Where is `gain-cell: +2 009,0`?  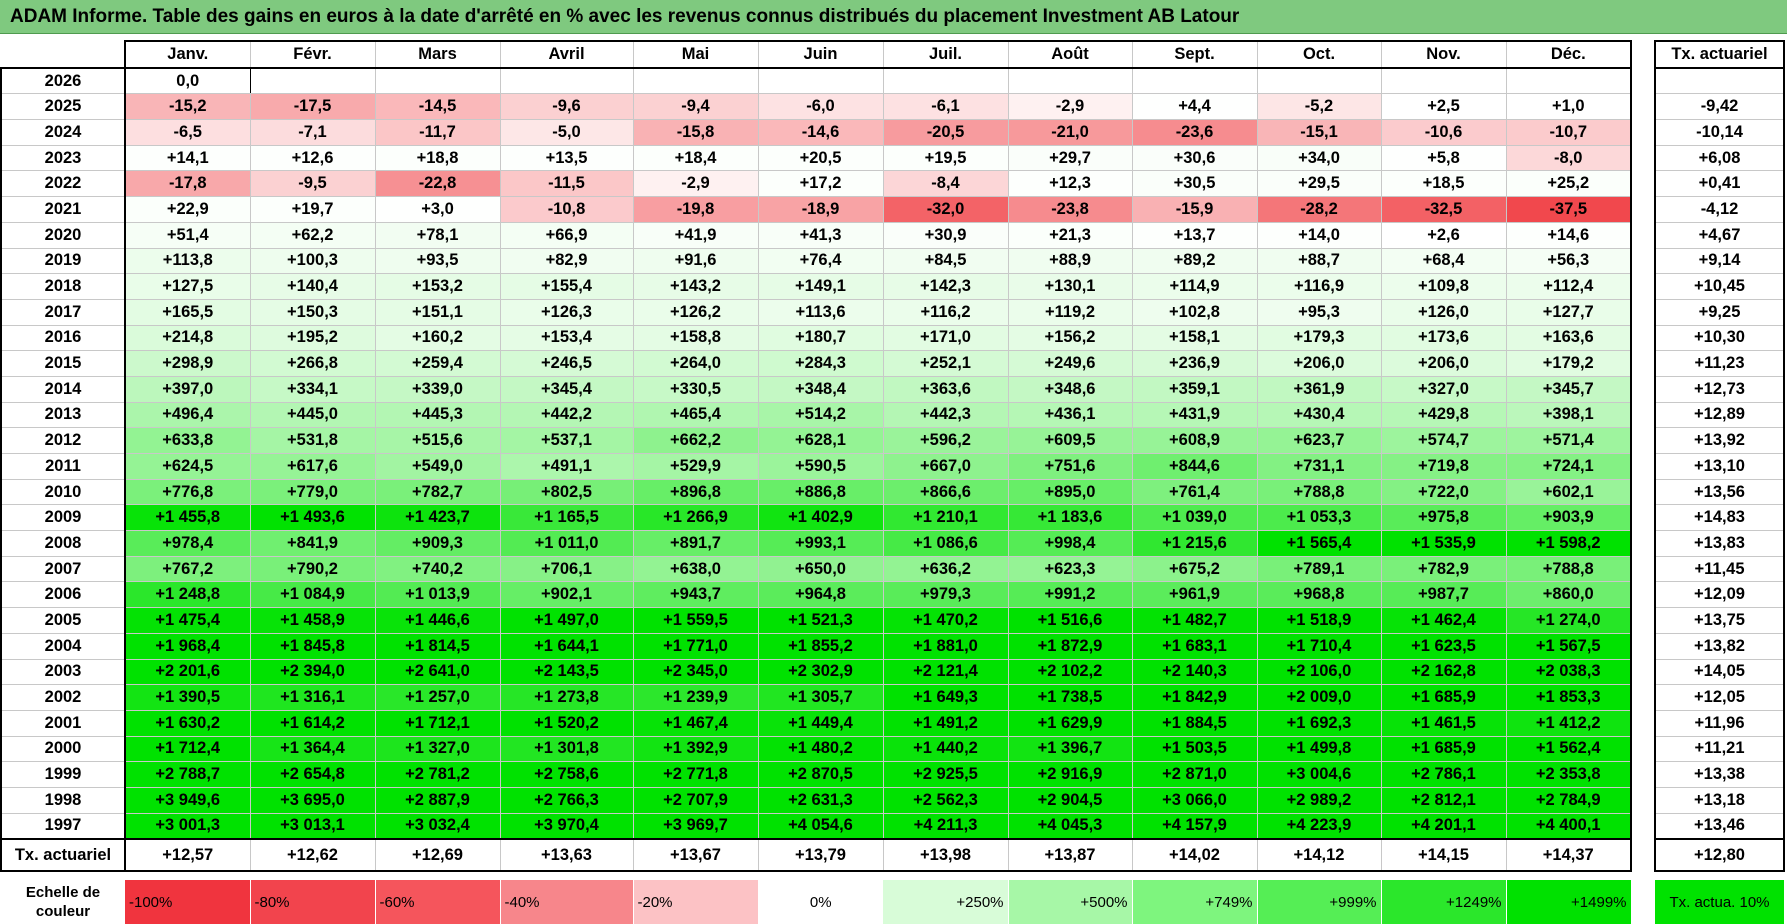
gain-cell: +2 009,0 is located at coordinates (1319, 697).